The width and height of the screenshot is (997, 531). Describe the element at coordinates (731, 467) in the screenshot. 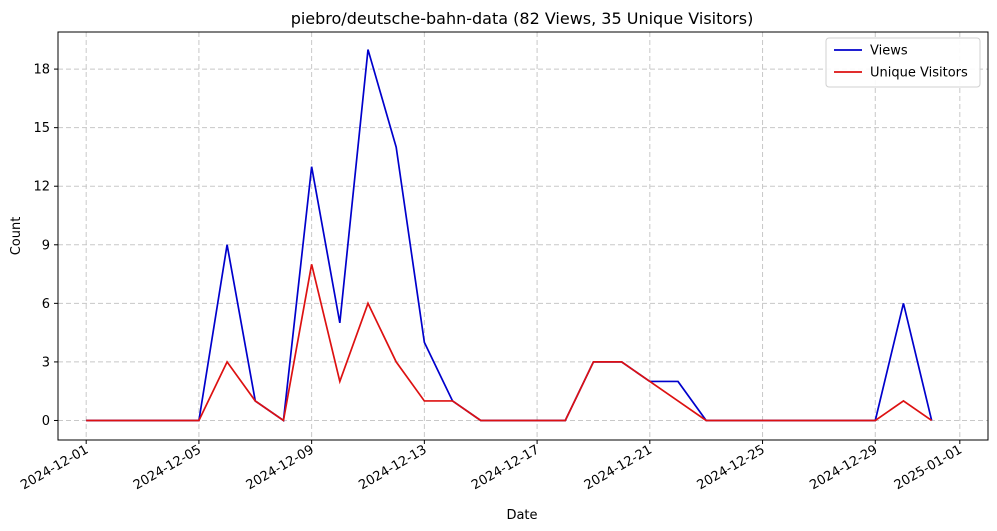

I see `x-tick-label: 2024-12-25` at that location.